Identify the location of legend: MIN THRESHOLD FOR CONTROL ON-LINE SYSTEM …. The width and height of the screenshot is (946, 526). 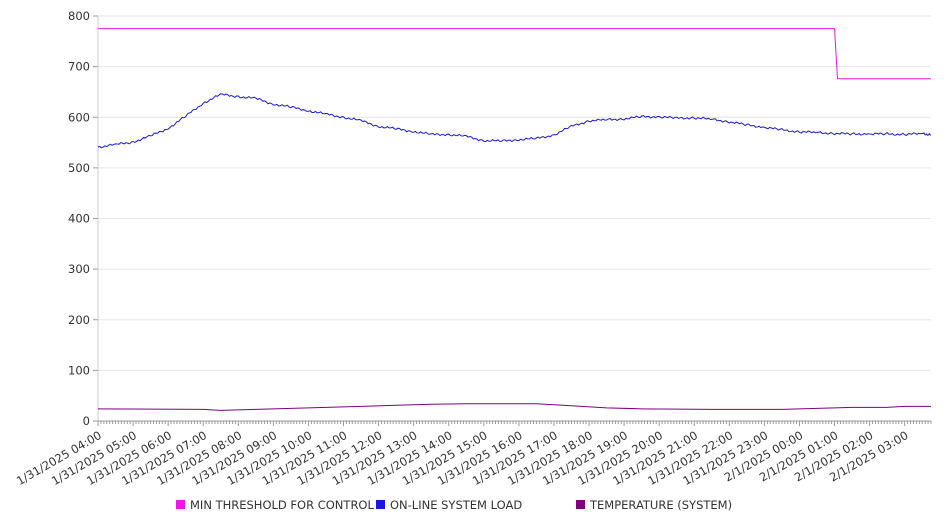
(454, 505).